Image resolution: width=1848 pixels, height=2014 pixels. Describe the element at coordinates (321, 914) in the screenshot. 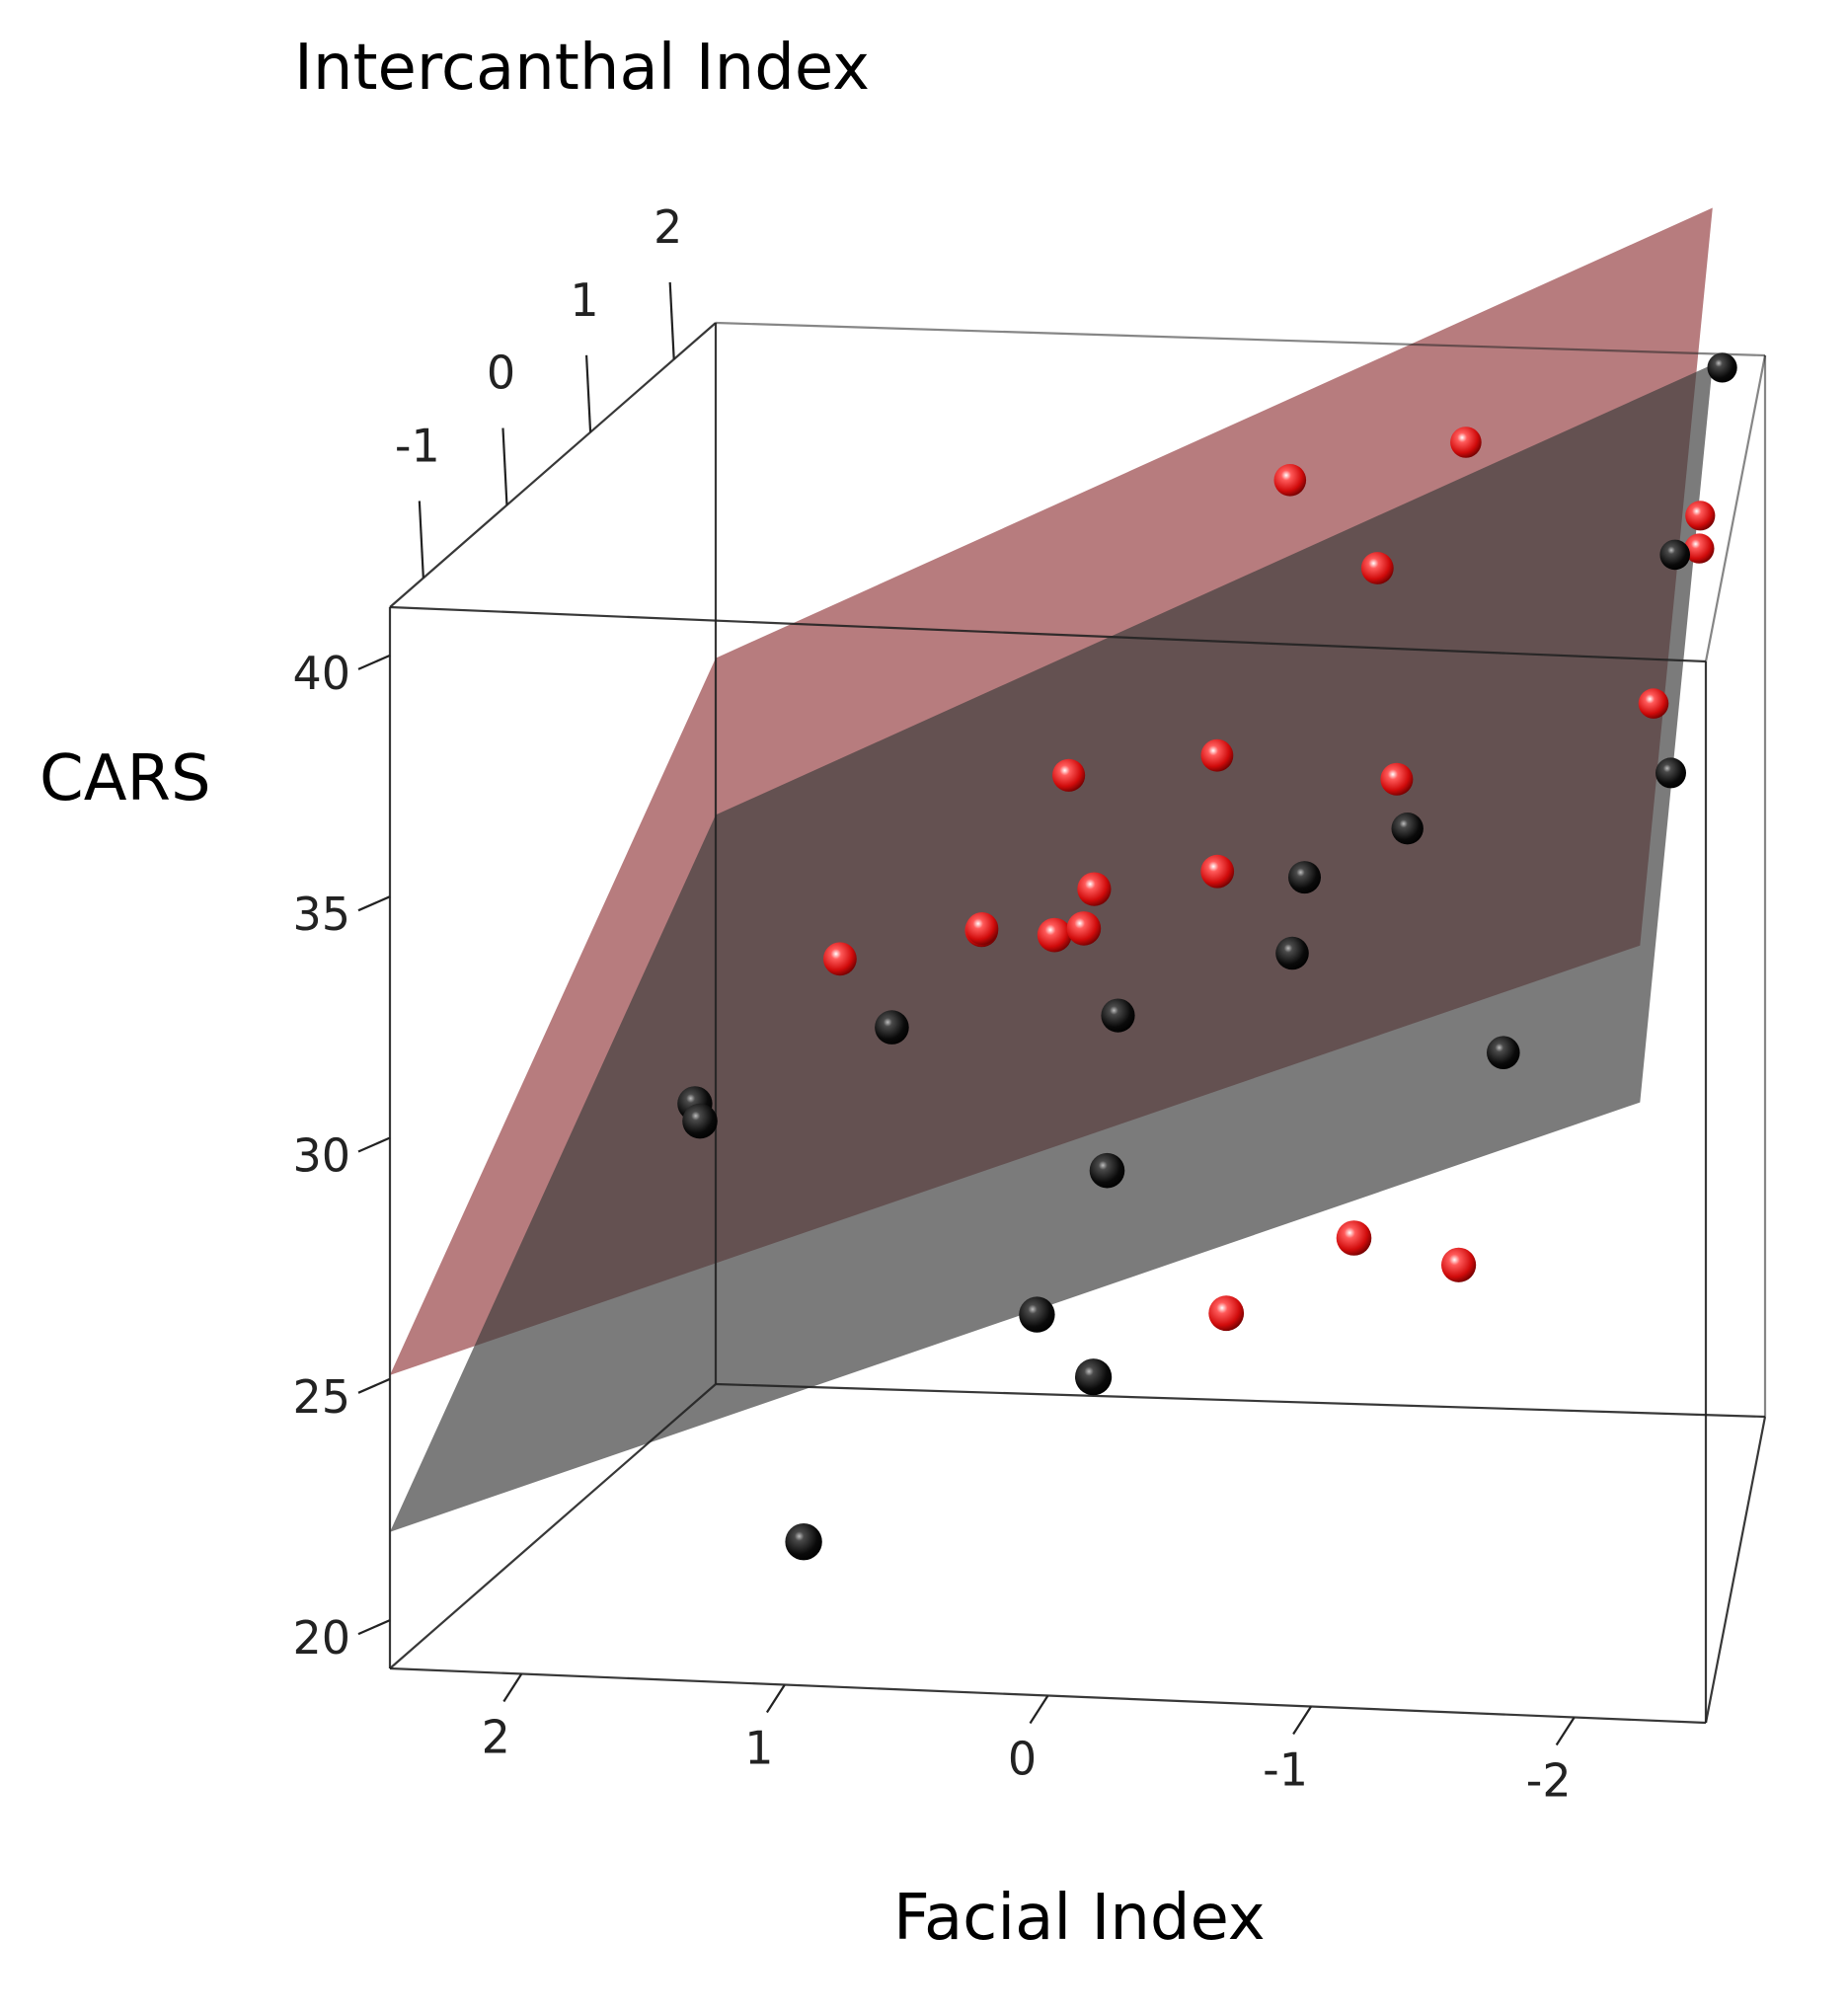

I see `cars-tick-label: 35` at that location.